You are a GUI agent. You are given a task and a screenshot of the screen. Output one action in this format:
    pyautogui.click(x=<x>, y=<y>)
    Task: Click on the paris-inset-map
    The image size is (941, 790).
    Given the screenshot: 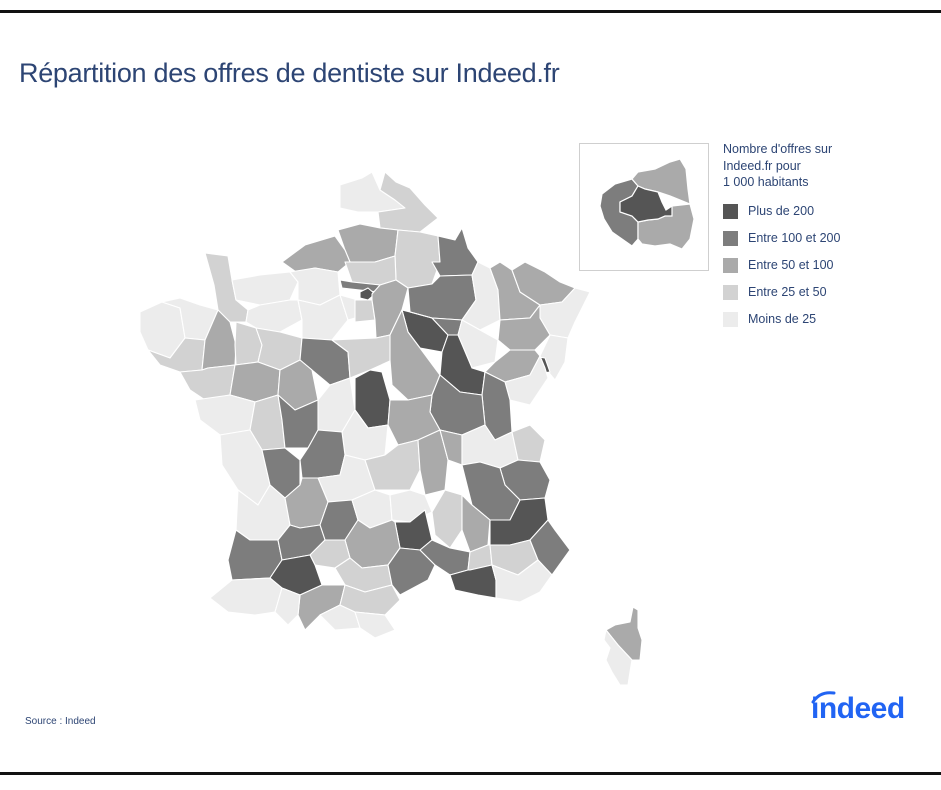 What is the action you would take?
    pyautogui.click(x=647, y=204)
    